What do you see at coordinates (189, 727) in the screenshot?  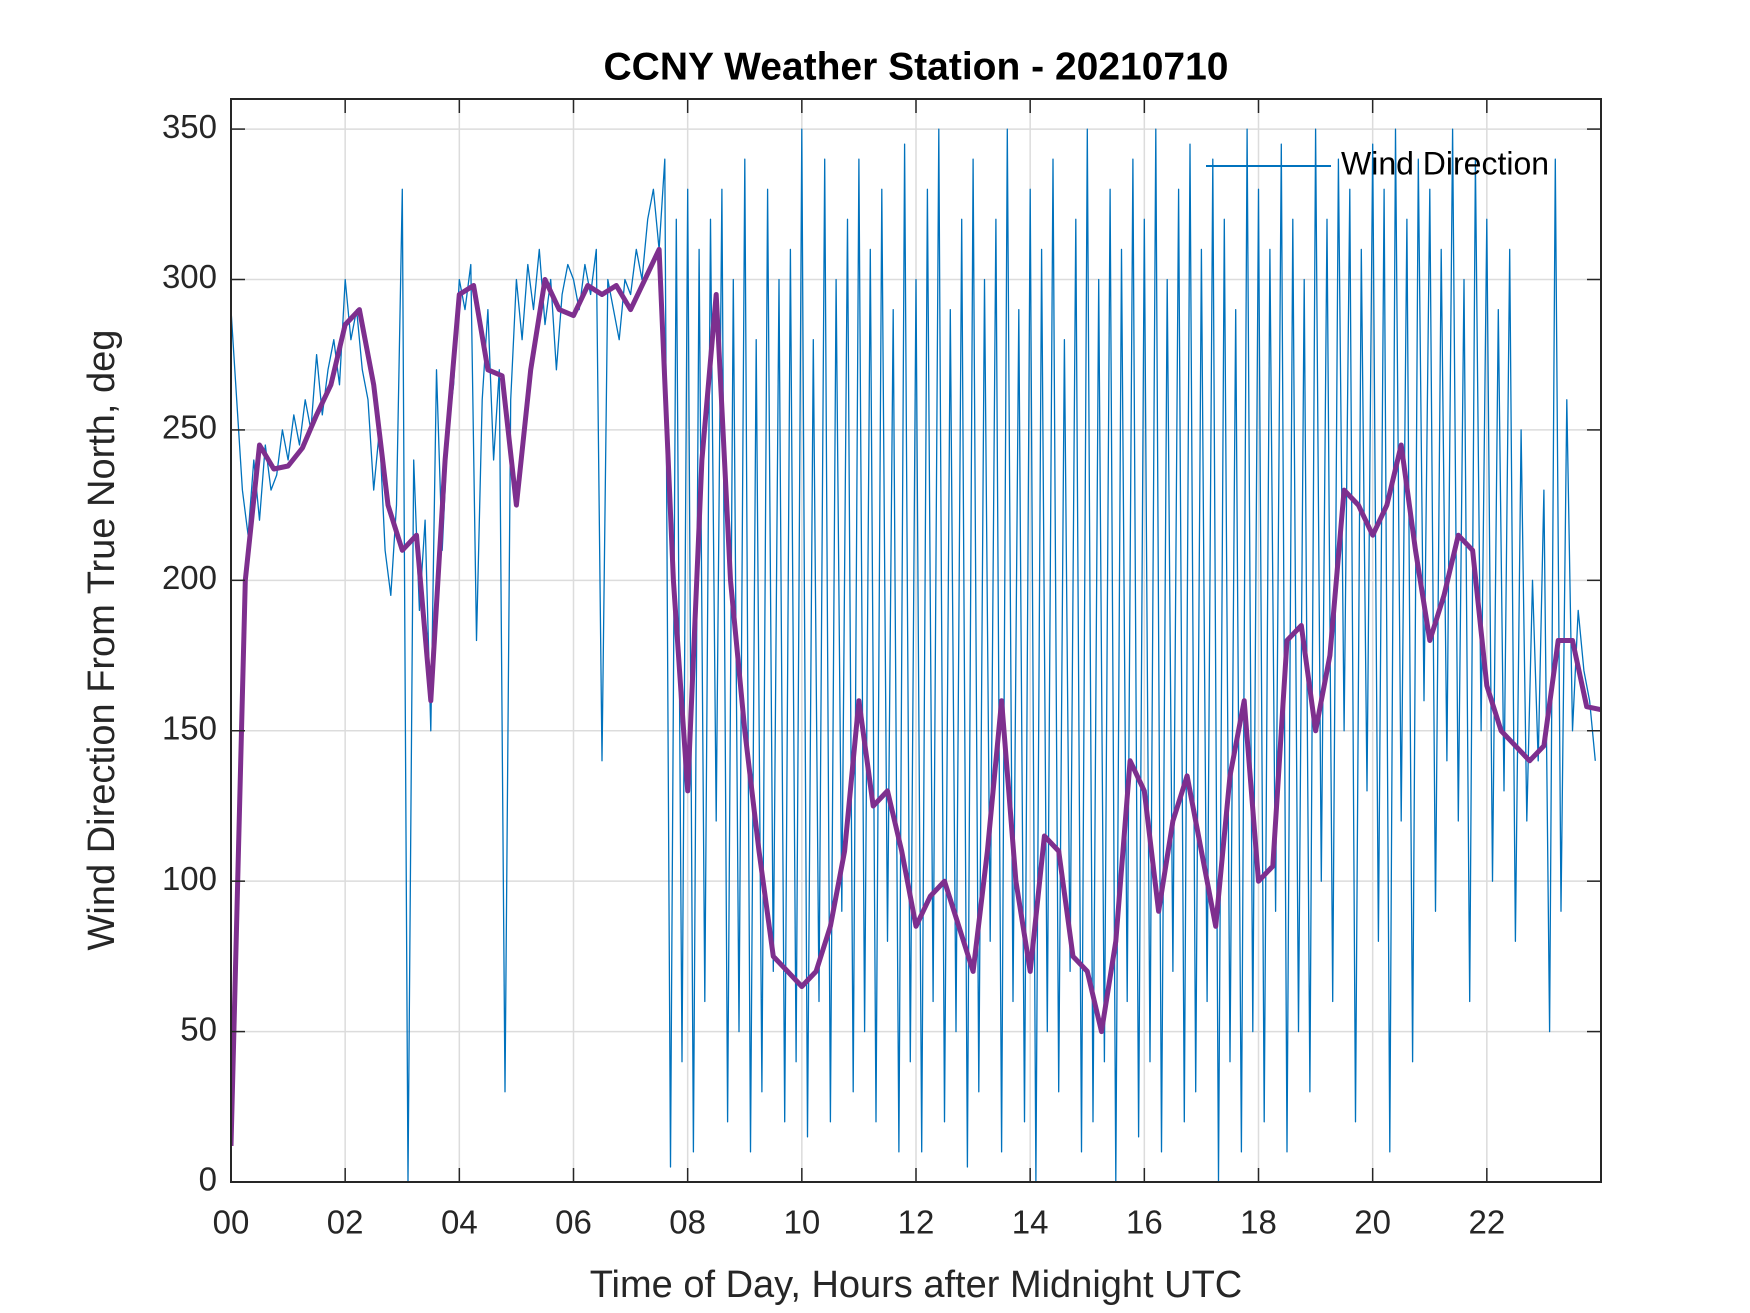 I see `y-tick-label: 150` at bounding box center [189, 727].